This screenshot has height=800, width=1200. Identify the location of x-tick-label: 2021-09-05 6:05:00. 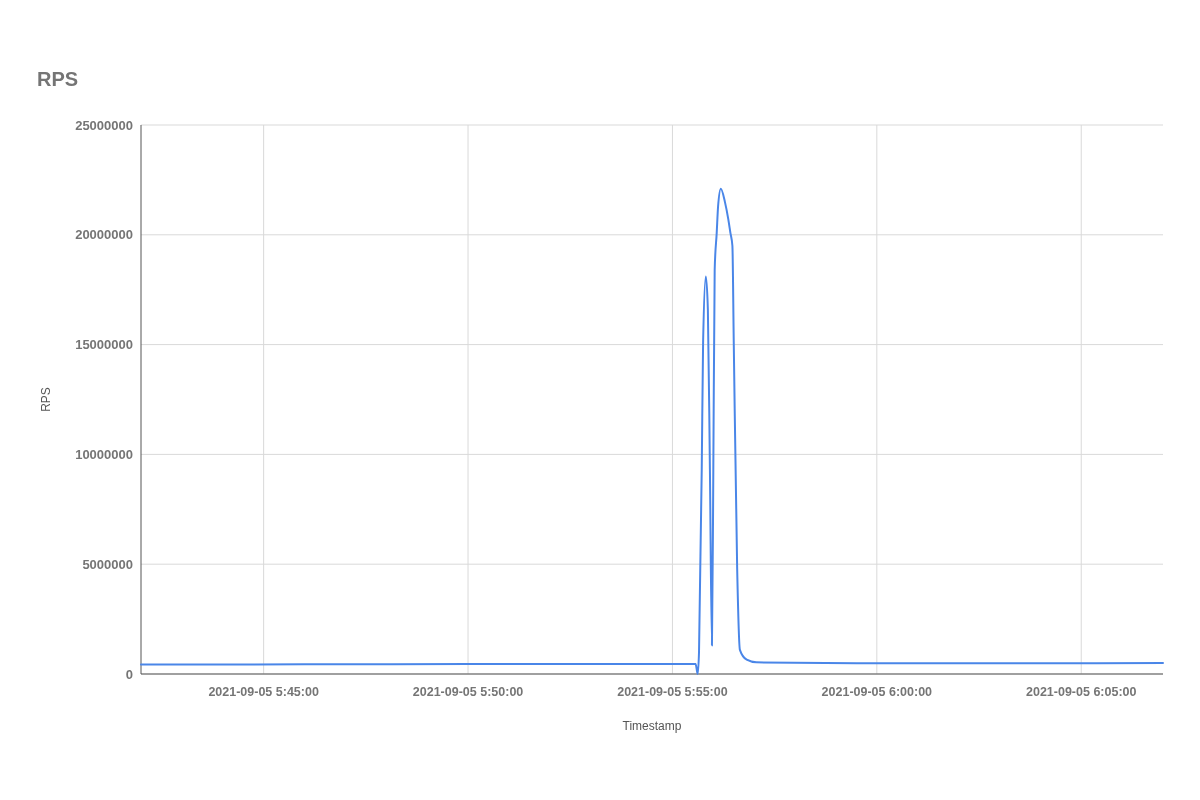
(1081, 692).